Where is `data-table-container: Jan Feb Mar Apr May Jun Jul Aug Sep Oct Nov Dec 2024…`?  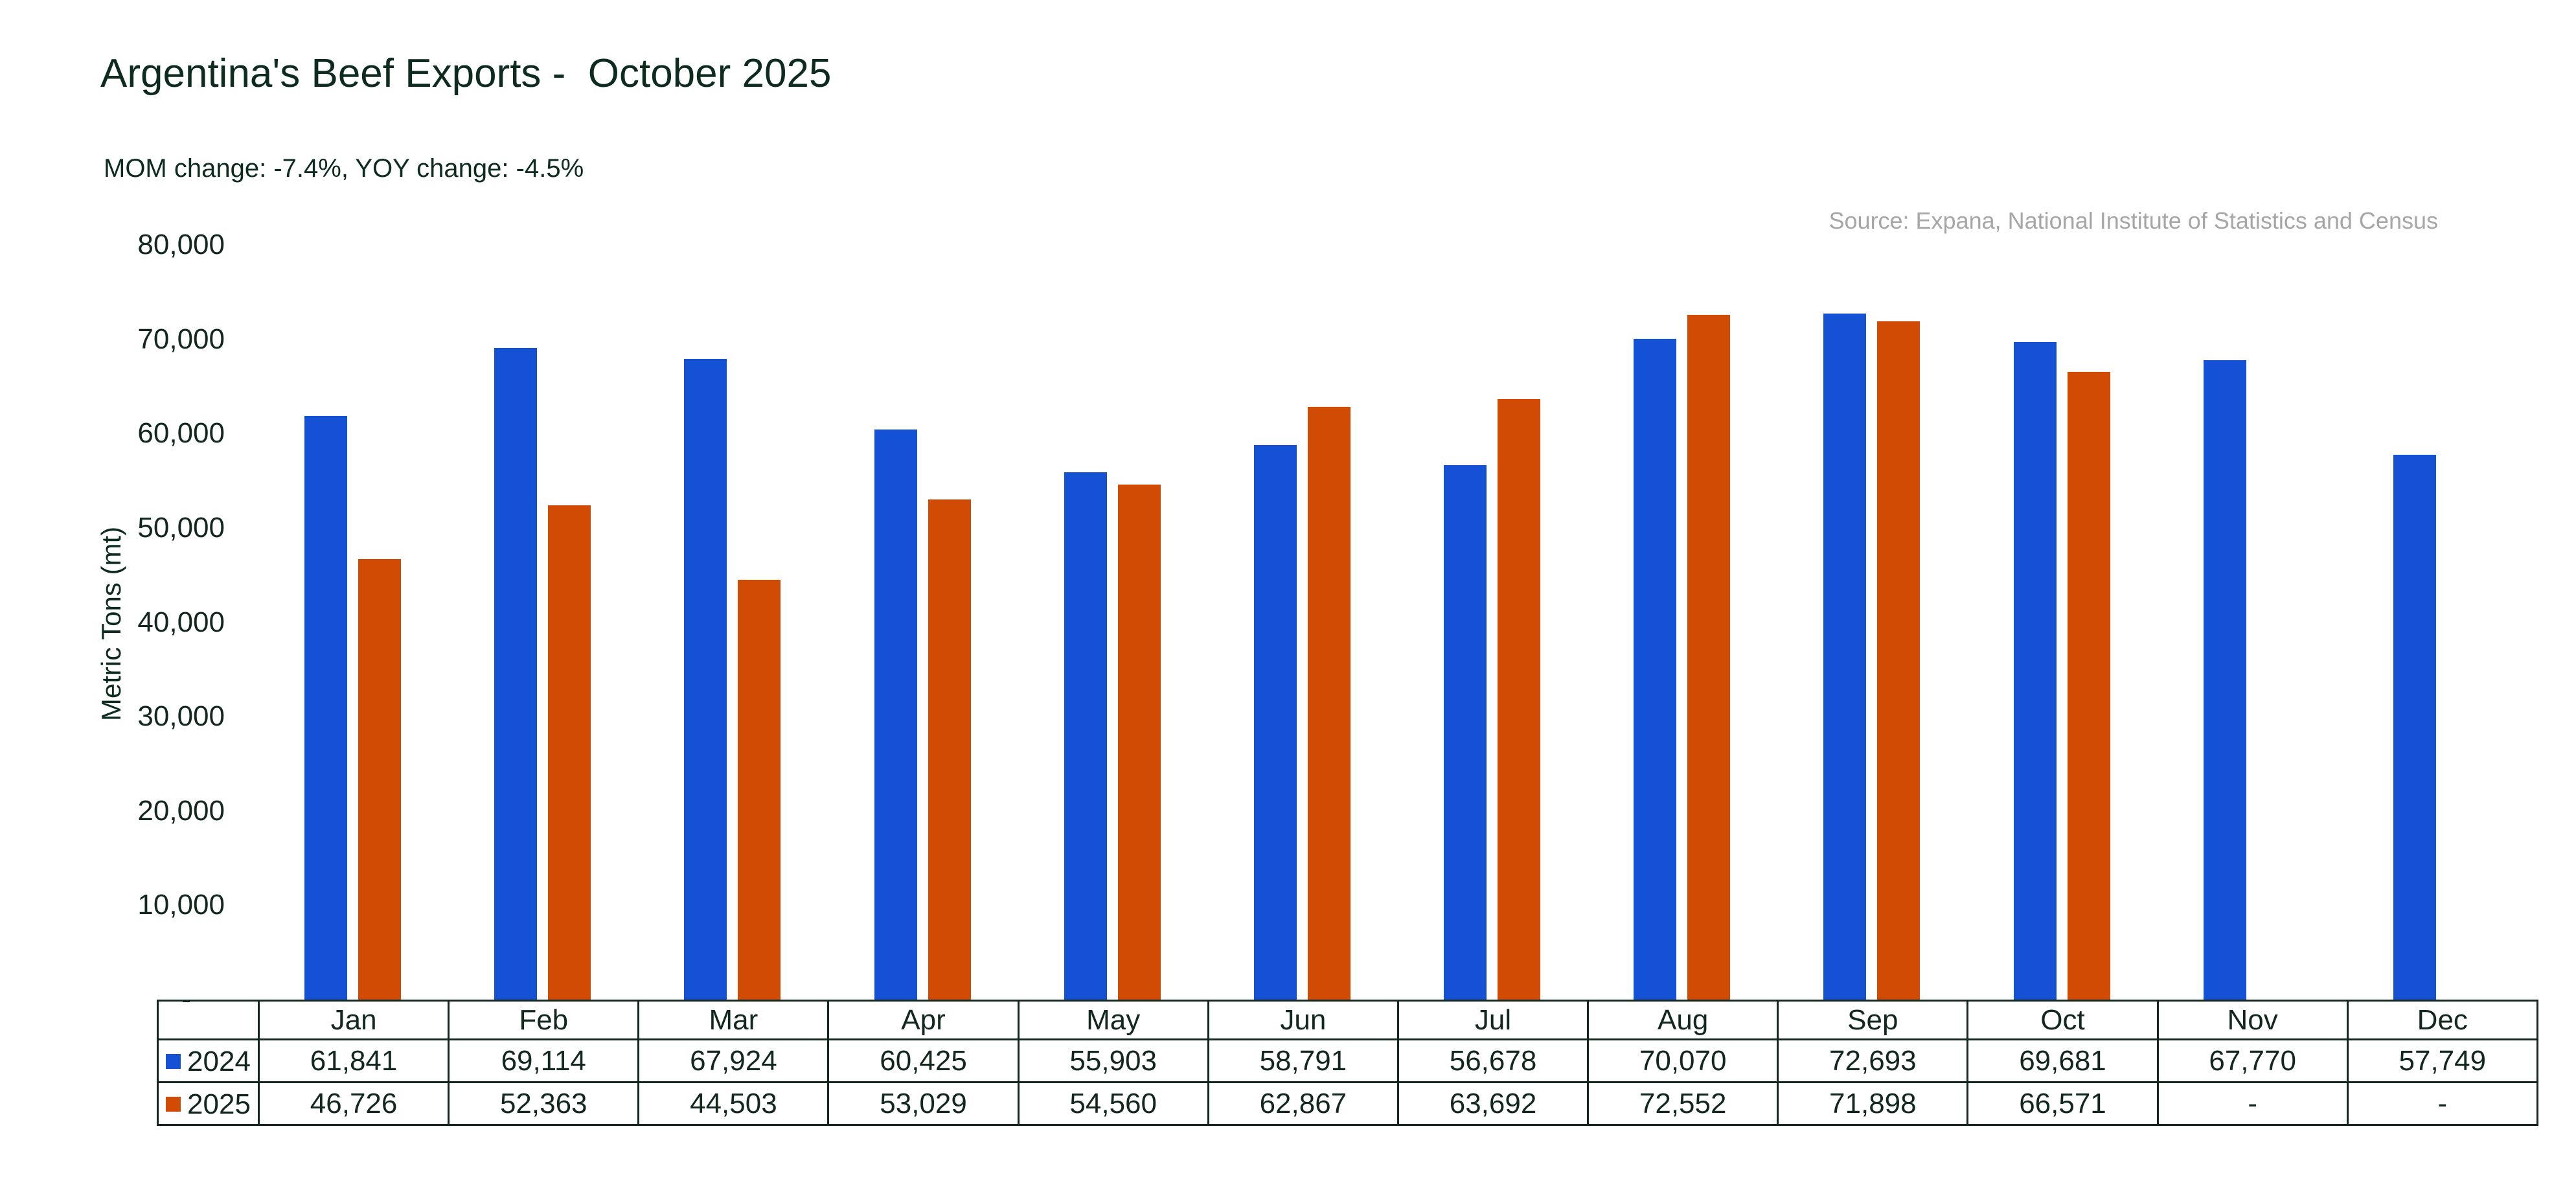 data-table-container: Jan Feb Mar Apr May Jun Jul Aug Sep Oct Nov Dec 2024… is located at coordinates (1347, 1063).